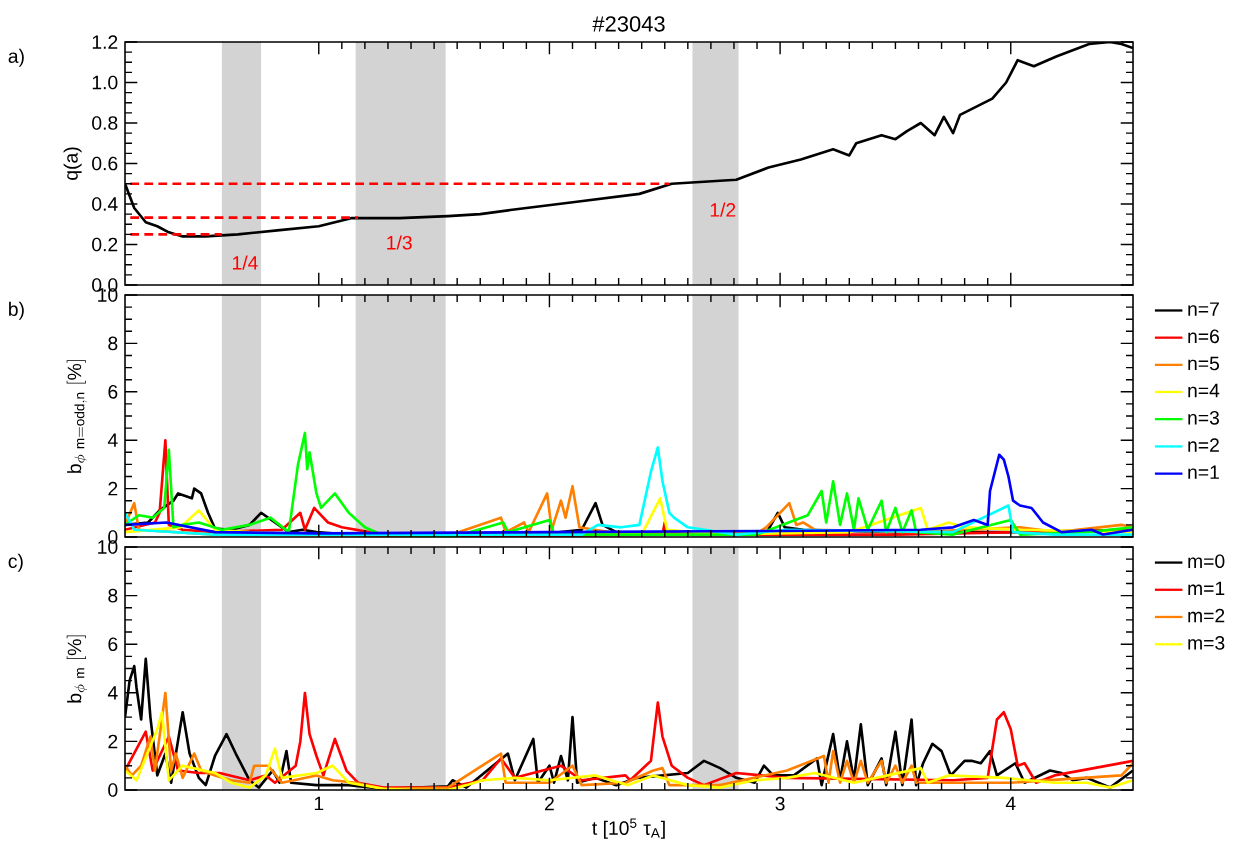  Describe the element at coordinates (1206, 643) in the screenshot. I see `legend-label: m=3` at that location.